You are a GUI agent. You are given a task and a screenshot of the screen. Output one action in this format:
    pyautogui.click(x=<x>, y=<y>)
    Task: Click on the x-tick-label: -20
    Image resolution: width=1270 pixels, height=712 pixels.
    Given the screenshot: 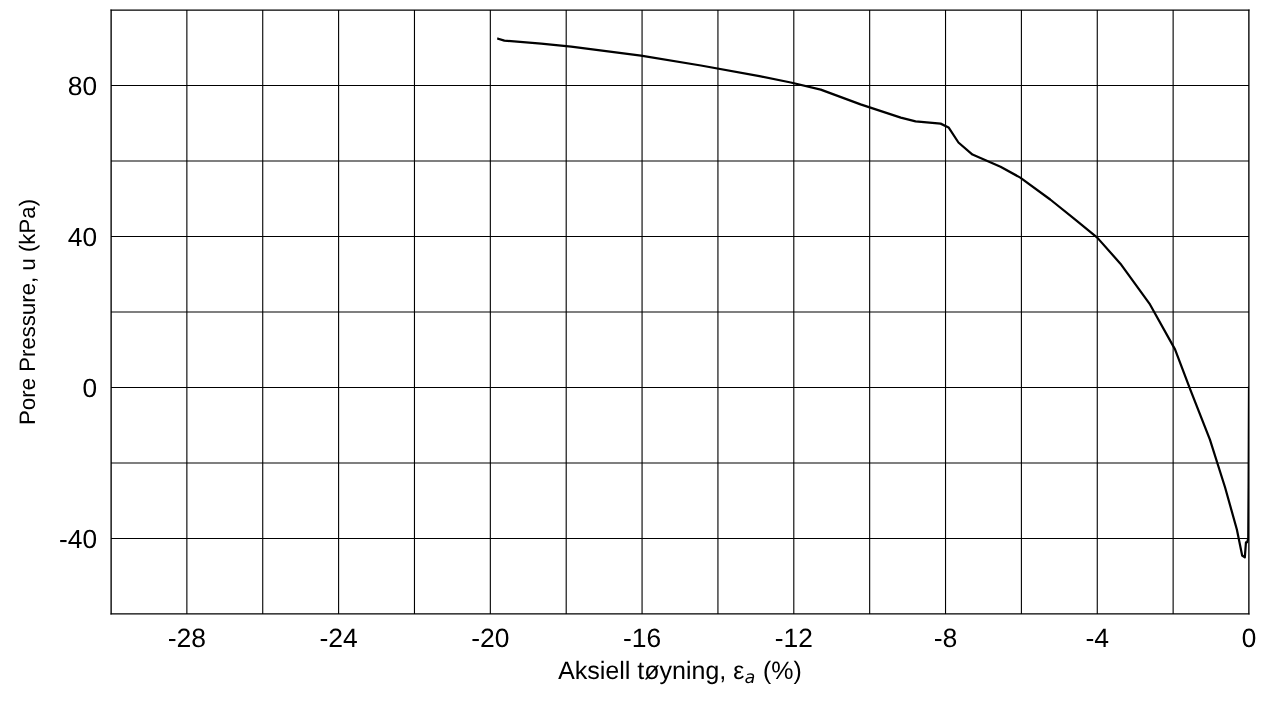 What is the action you would take?
    pyautogui.click(x=490, y=638)
    